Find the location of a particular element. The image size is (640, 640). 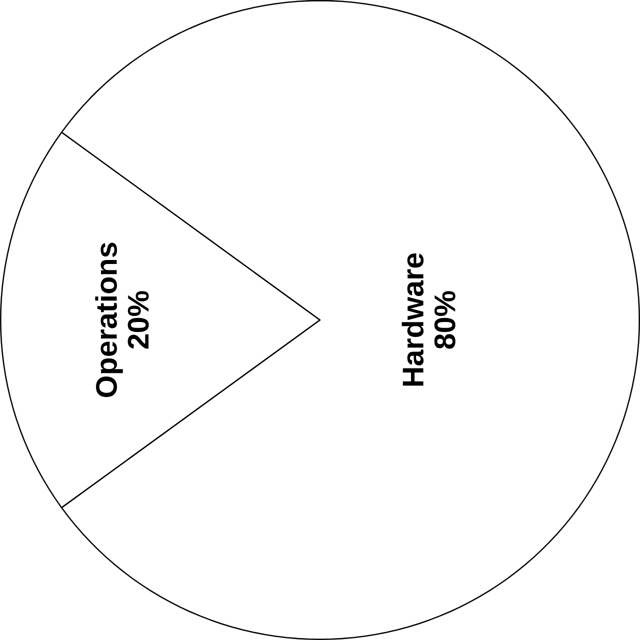

slice-label: Hardware is located at coordinates (413, 319).